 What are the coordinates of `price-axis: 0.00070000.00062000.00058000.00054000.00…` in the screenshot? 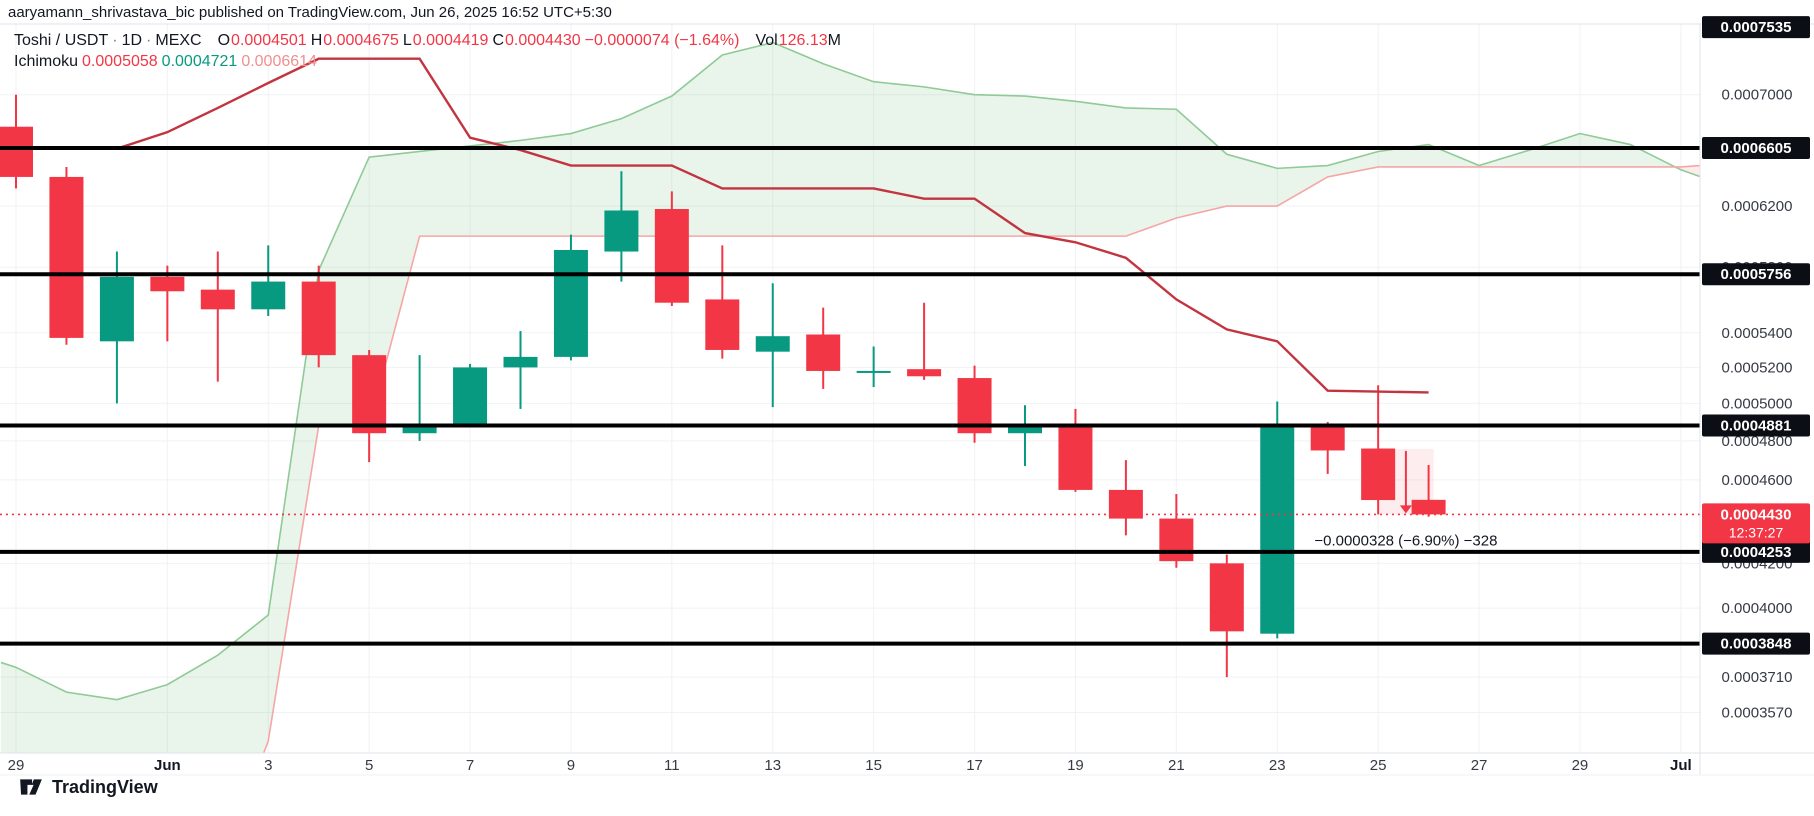 It's located at (1756, 368).